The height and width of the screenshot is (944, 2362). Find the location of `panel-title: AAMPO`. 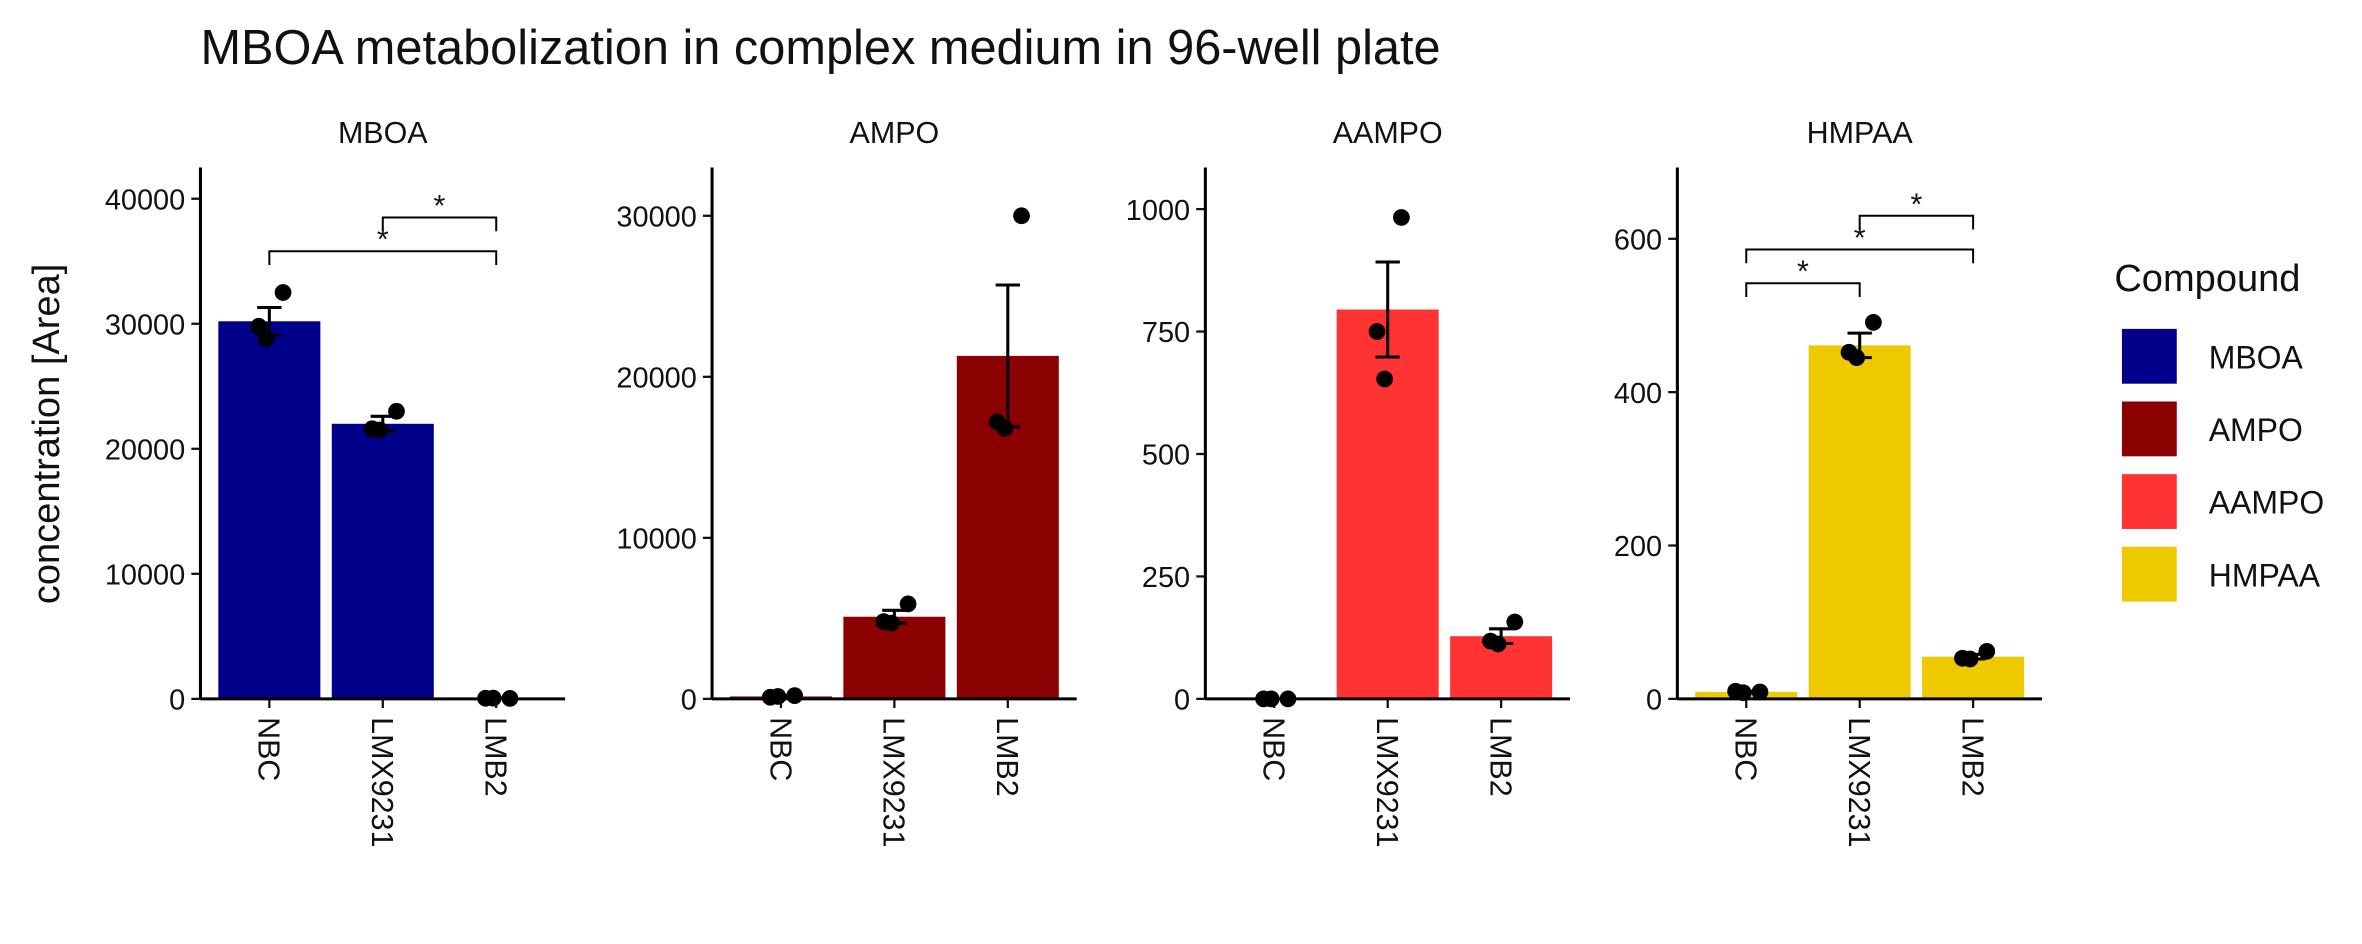

panel-title: AAMPO is located at coordinates (1388, 133).